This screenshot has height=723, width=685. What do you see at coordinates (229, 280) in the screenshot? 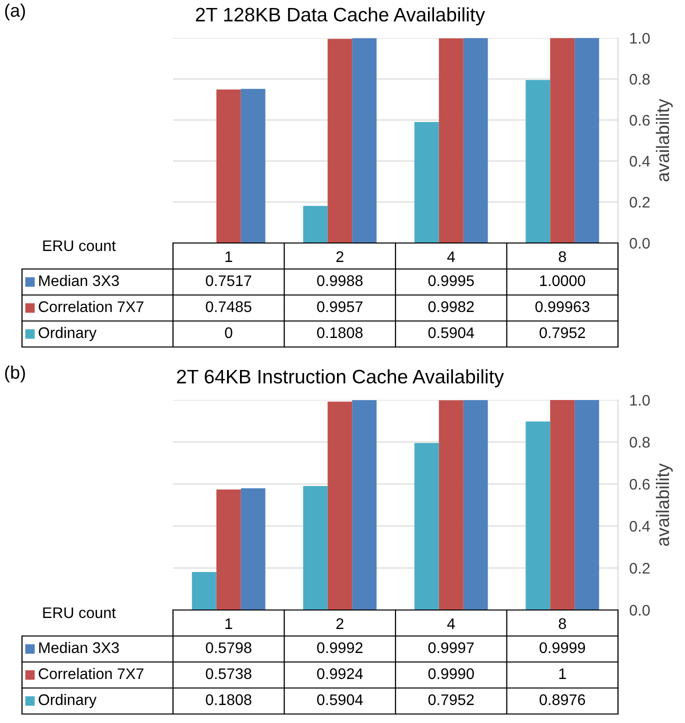
I see `data-label: 0.7517` at bounding box center [229, 280].